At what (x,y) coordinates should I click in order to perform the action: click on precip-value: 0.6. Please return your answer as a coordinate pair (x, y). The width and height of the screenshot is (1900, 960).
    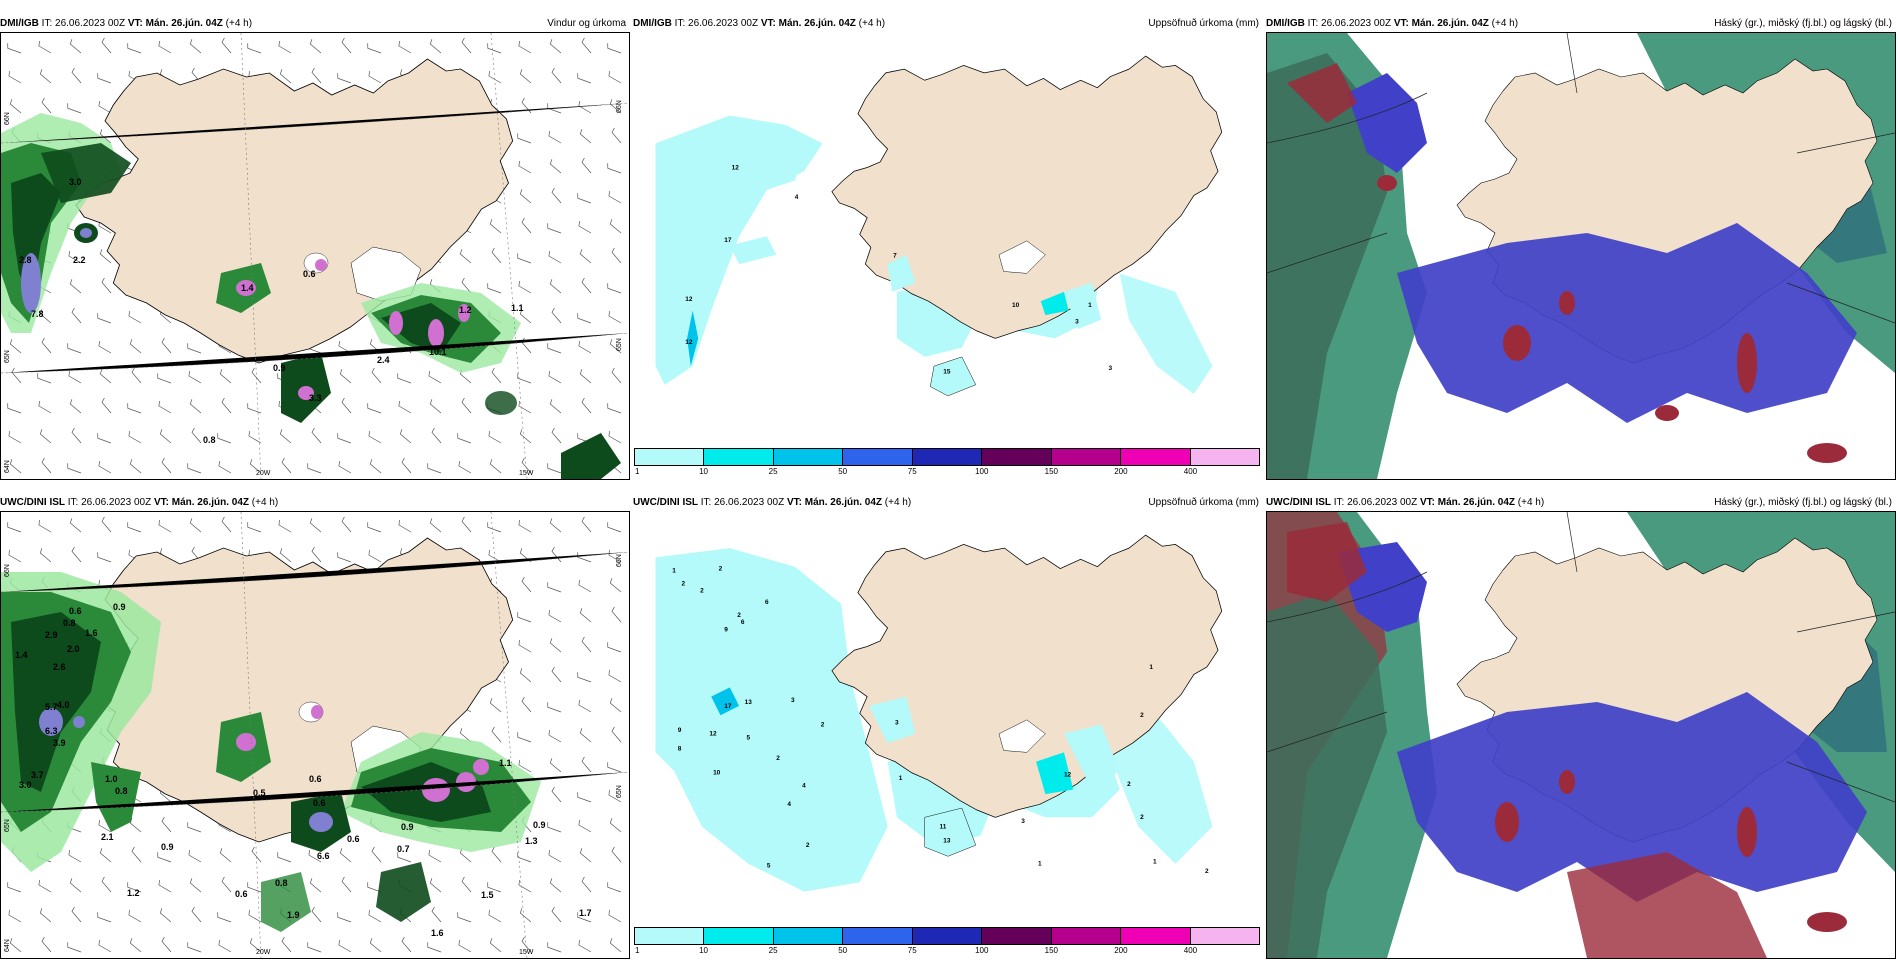
    Looking at the image, I should click on (75, 611).